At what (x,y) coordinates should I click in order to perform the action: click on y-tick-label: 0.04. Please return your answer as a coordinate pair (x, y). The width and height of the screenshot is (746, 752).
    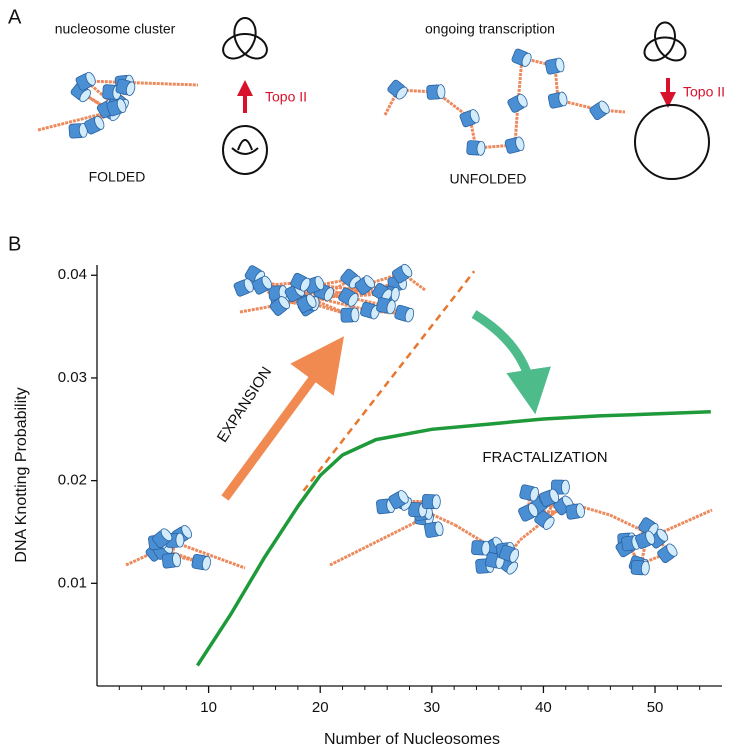
    Looking at the image, I should click on (72, 274).